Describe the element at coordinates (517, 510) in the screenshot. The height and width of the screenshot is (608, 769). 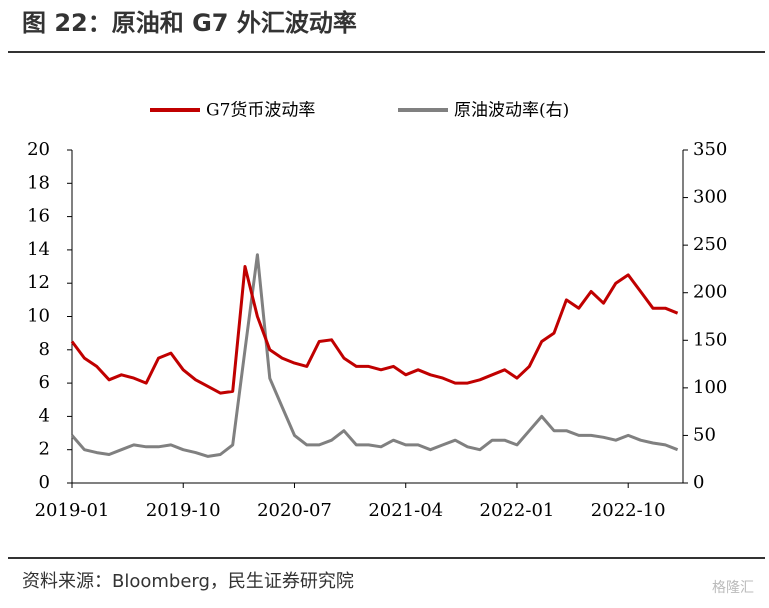
I see `x-tick-label: 2022-01` at that location.